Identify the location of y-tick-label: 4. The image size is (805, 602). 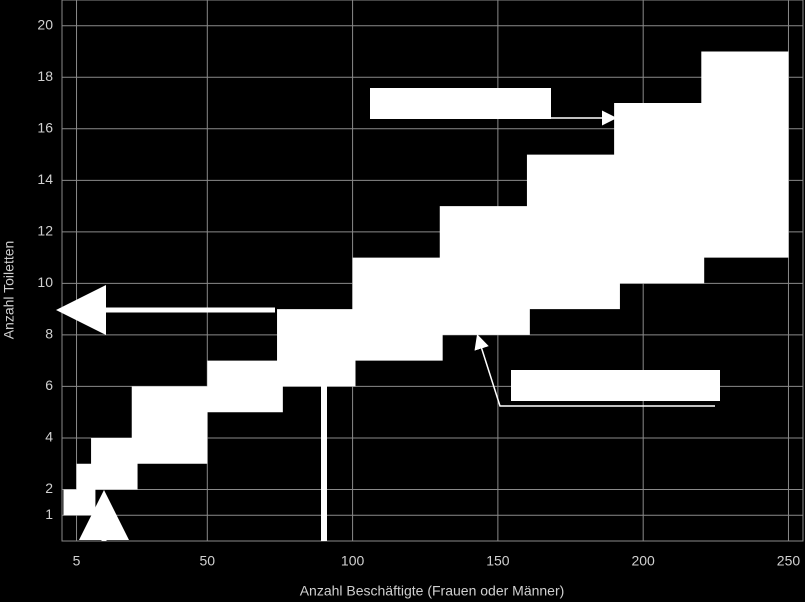
(49, 437).